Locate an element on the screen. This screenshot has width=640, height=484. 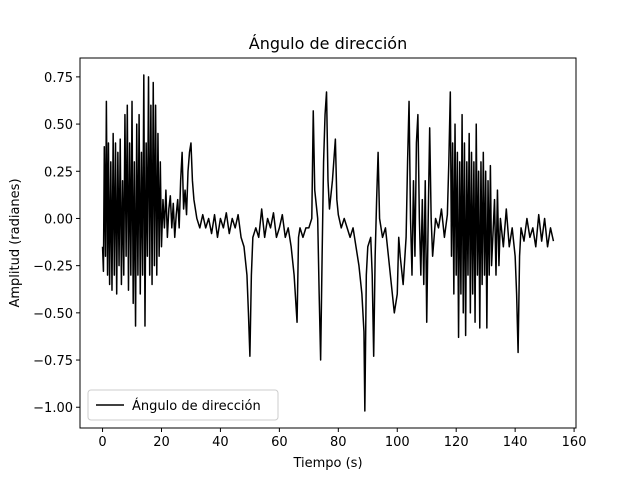
y-tick-label: 0.50 is located at coordinates (58, 125).